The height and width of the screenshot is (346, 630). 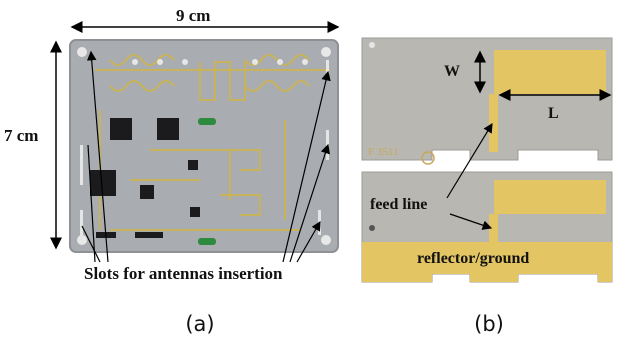 What do you see at coordinates (452, 71) in the screenshot?
I see `w-label: W` at bounding box center [452, 71].